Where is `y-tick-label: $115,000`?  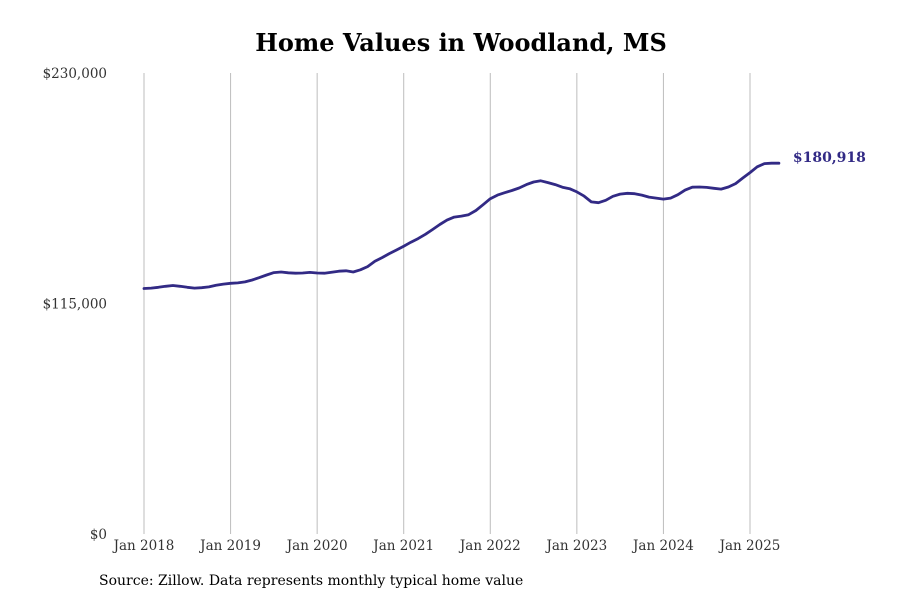
y-tick-label: $115,000 is located at coordinates (75, 305).